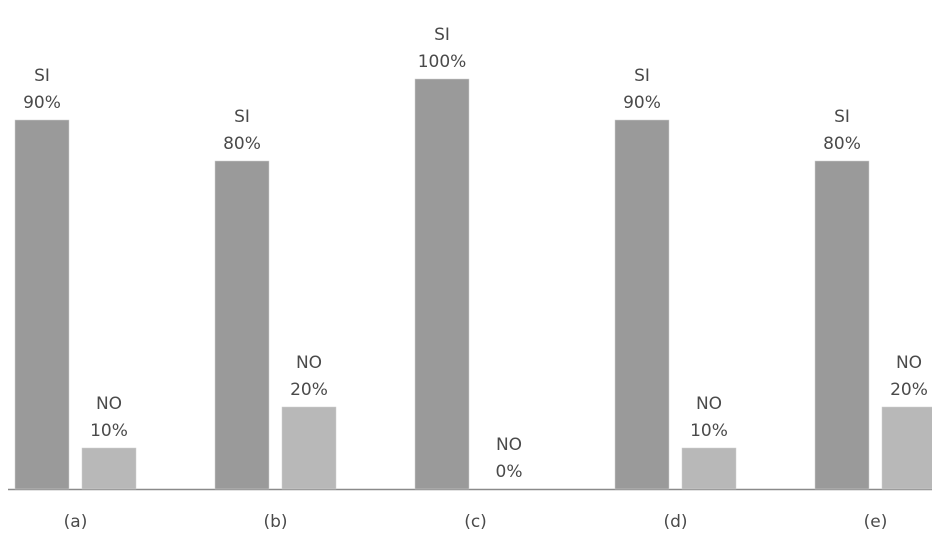 The width and height of the screenshot is (932, 534). What do you see at coordinates (842, 117) in the screenshot?
I see `data-label-name-si-4: SI` at bounding box center [842, 117].